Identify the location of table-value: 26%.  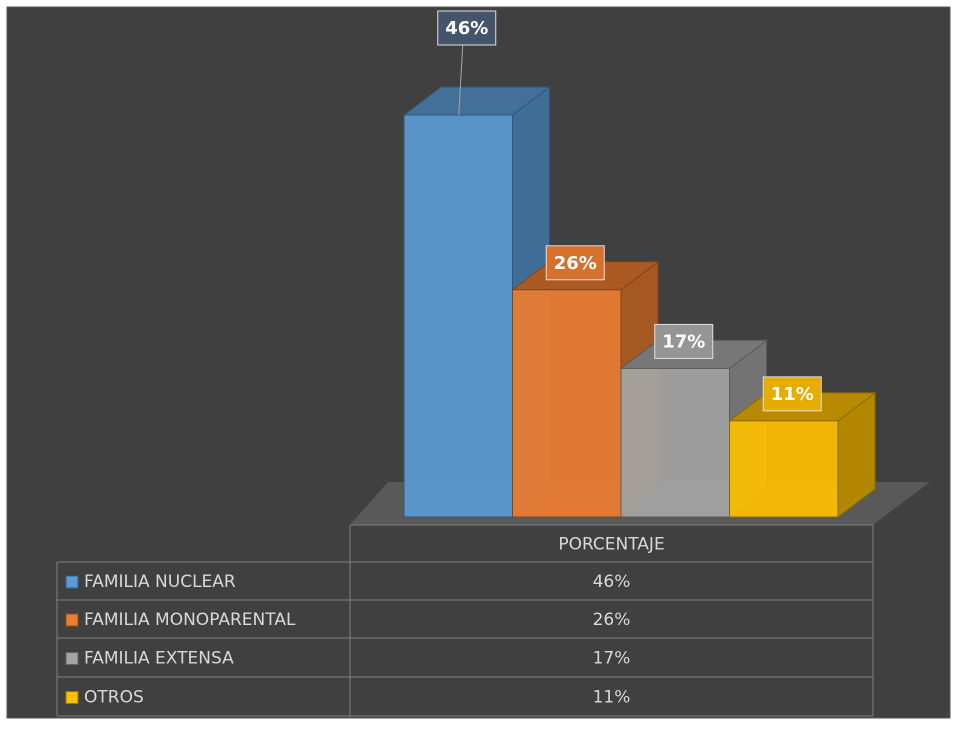
(612, 620).